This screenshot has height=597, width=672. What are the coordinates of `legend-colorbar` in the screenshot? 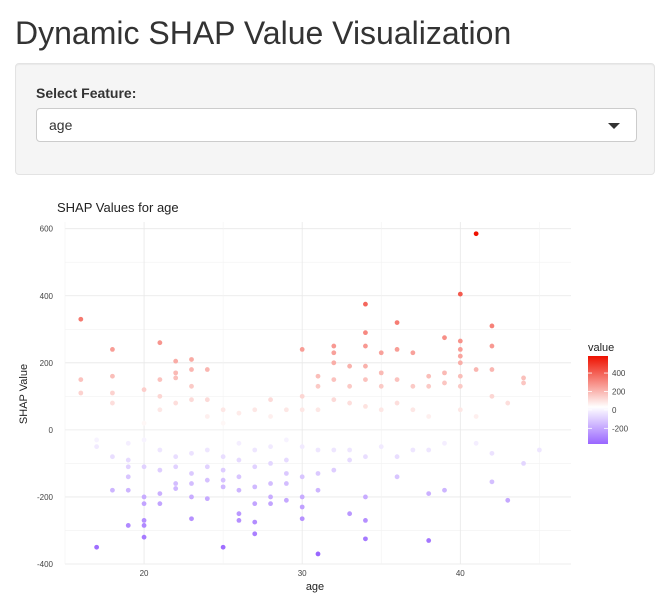 It's located at (598, 400).